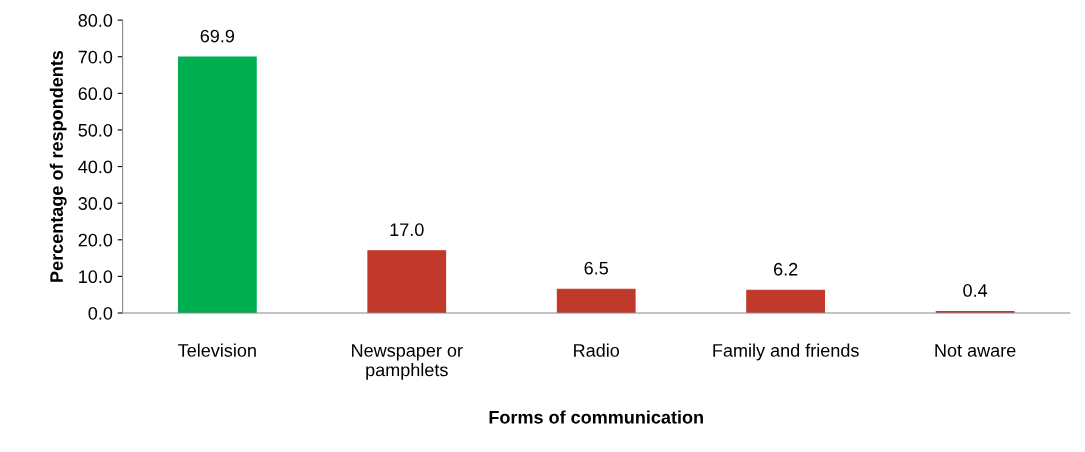 The height and width of the screenshot is (452, 1085). Describe the element at coordinates (217, 350) in the screenshot. I see `x-tick-label: Television` at that location.